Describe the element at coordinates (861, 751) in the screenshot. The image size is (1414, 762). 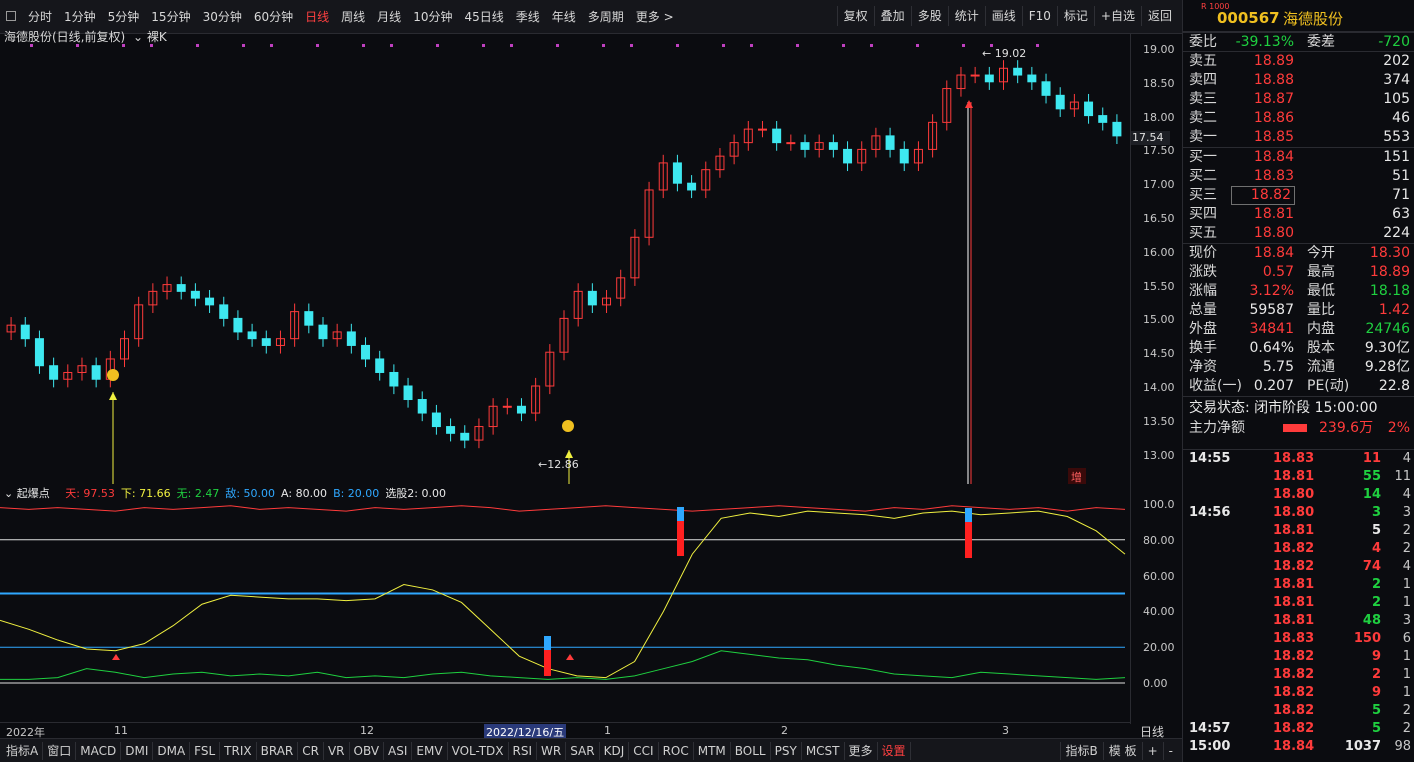
I see `indicator-tab: 更多` at that location.